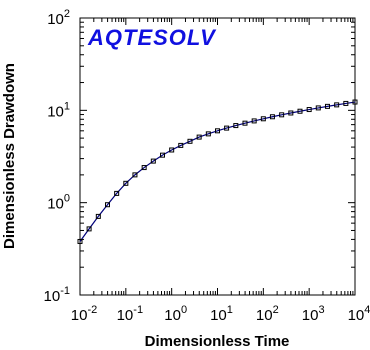  Describe the element at coordinates (217, 341) in the screenshot. I see `x-axis-title: Dimensionless Time` at that location.